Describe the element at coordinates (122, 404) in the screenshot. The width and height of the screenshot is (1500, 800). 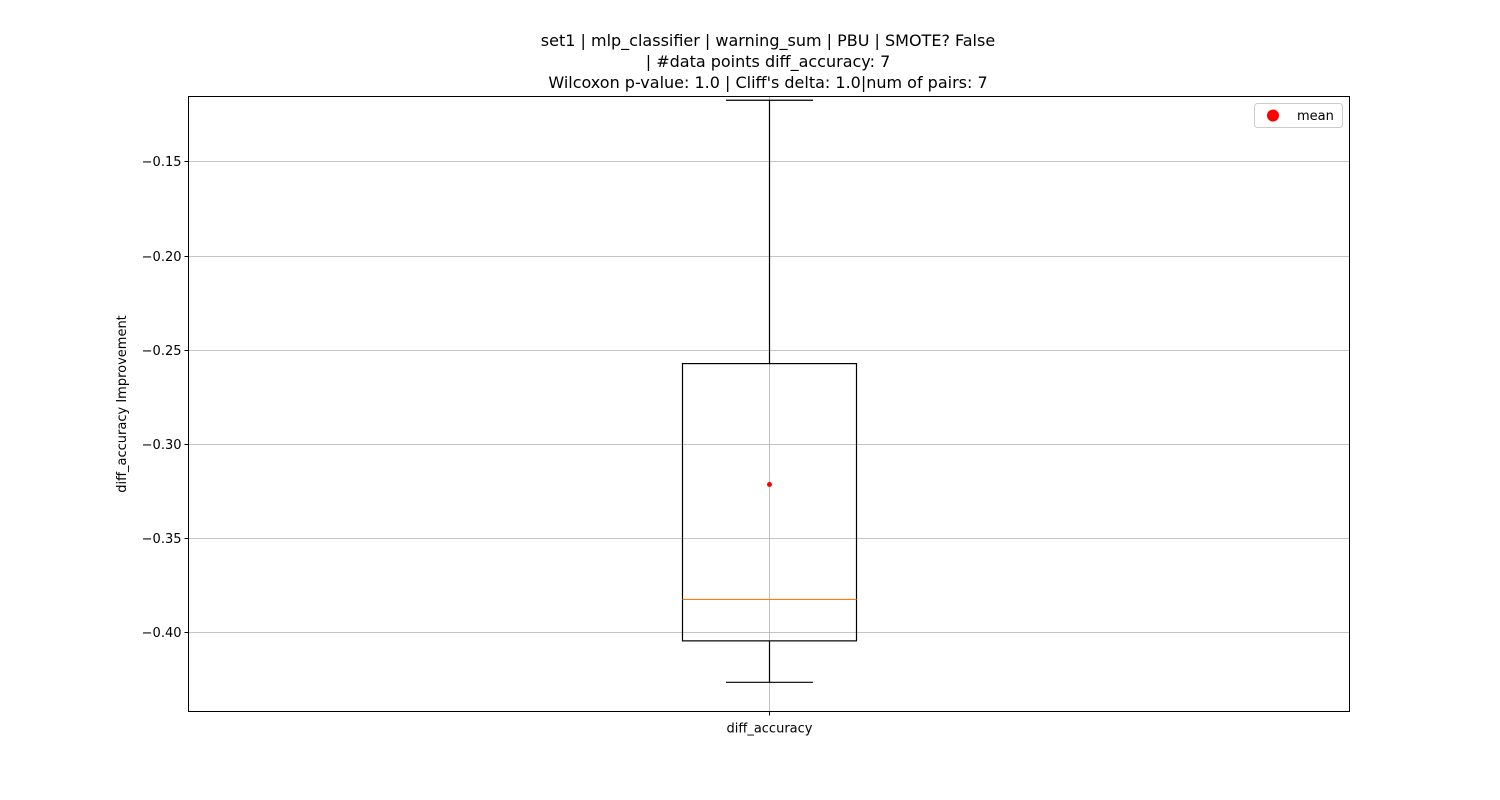
I see `y-axis-label: diff_accuracy Improvement` at that location.